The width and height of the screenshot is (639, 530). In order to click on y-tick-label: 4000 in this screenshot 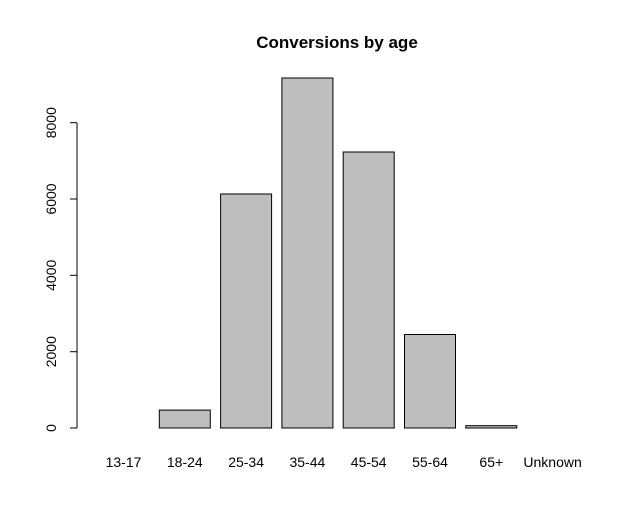, I will do `click(51, 275)`.